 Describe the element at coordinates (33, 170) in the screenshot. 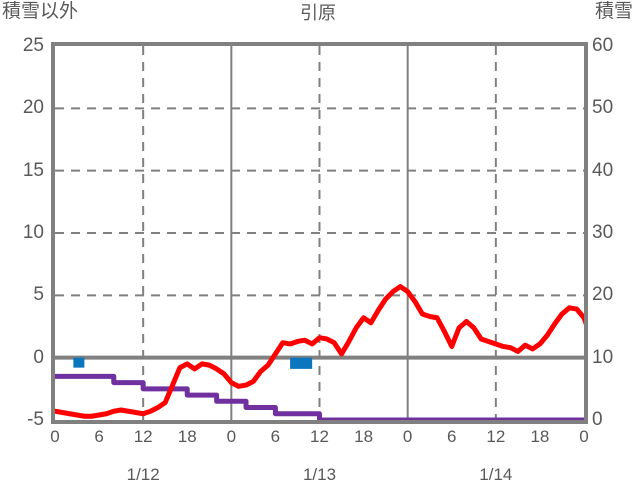

I see `y-axis-tick-left: 15` at that location.